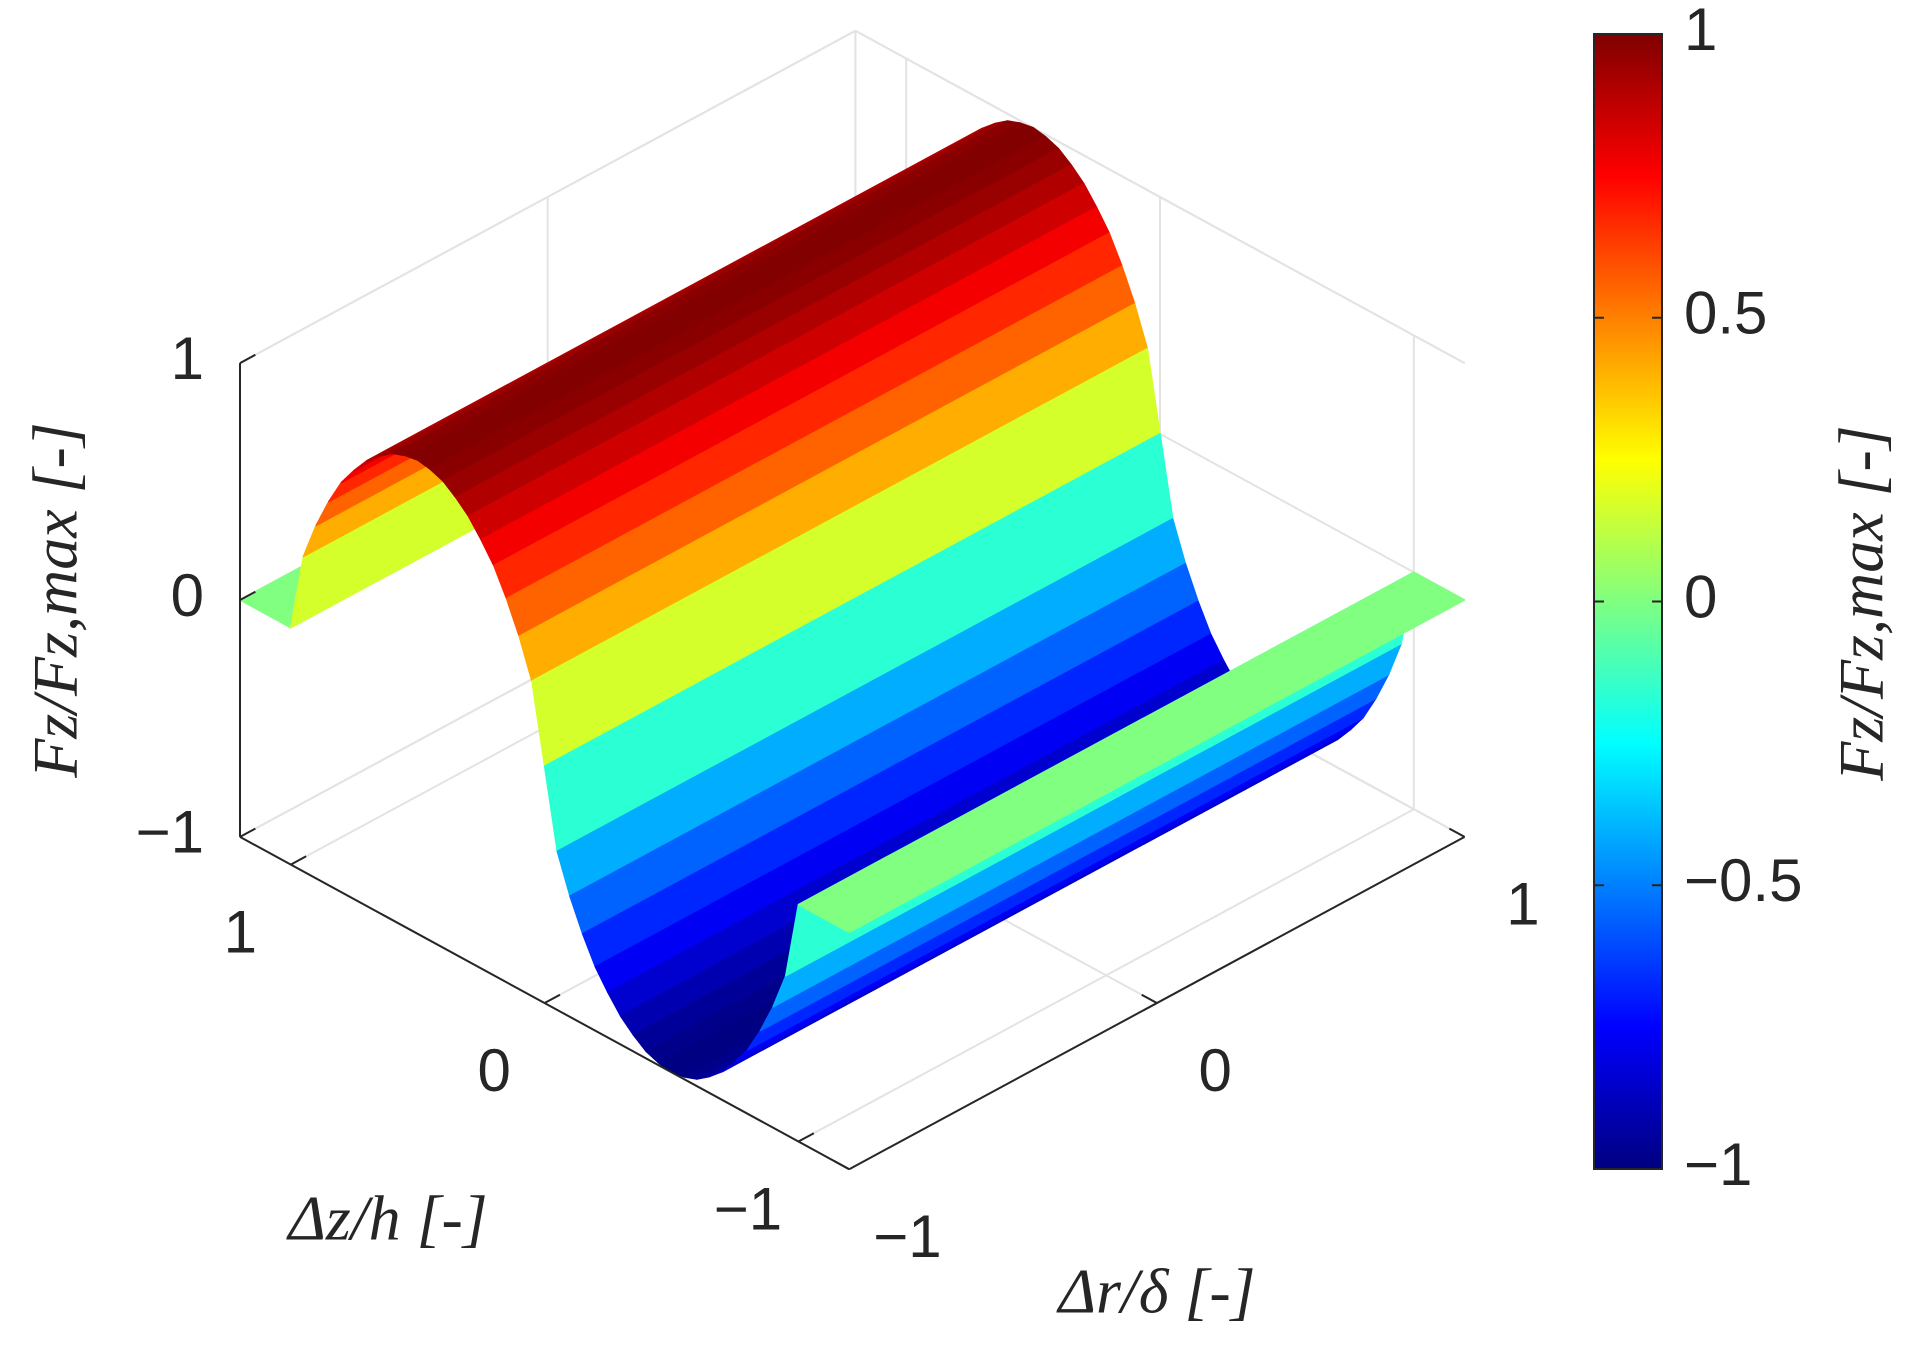 Image resolution: width=1920 pixels, height=1349 pixels. What do you see at coordinates (1214, 1070) in the screenshot?
I see `y-tick-label: 0` at bounding box center [1214, 1070].